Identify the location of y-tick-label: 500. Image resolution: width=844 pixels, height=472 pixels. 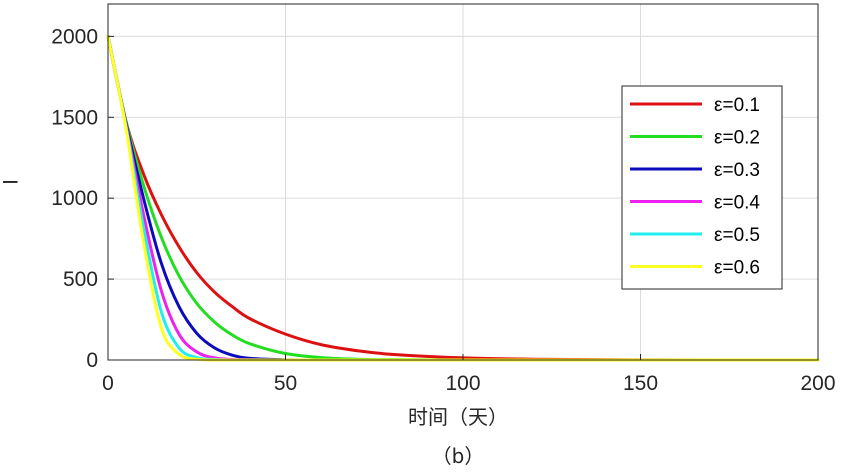
(80, 279).